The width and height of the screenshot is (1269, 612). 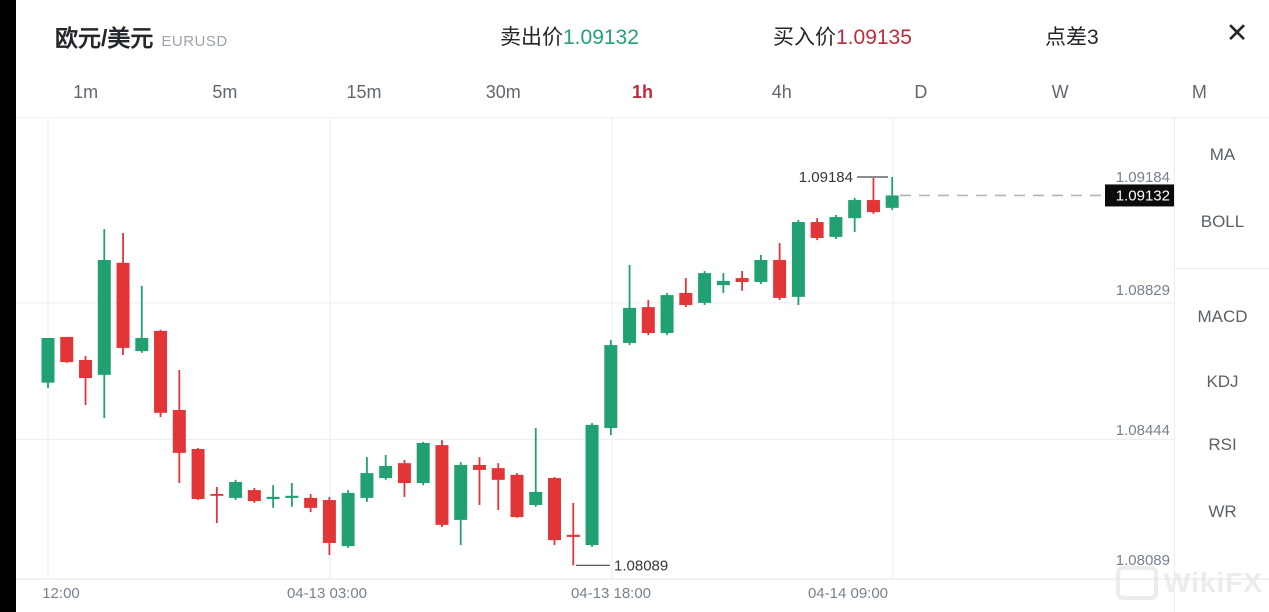 I want to click on y-axis-label: 1.08444, so click(x=1143, y=430).